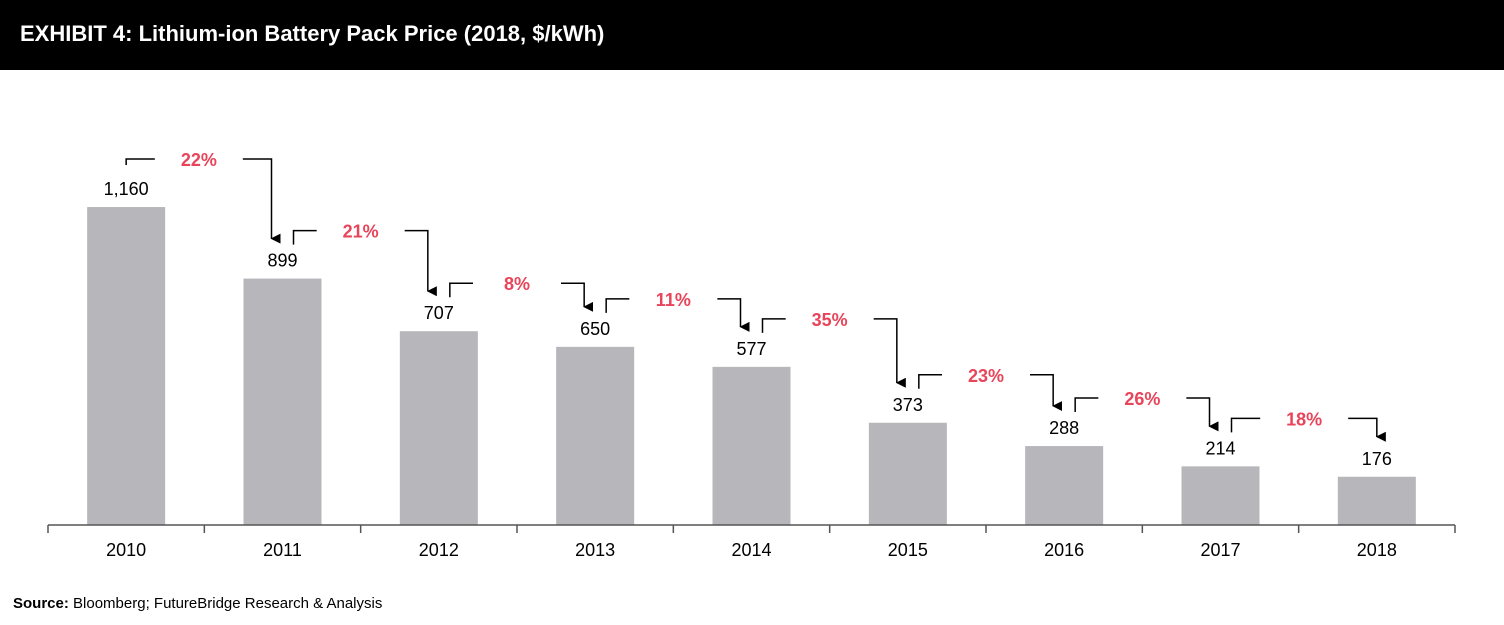  Describe the element at coordinates (41, 603) in the screenshot. I see `source-label: Source:` at that location.